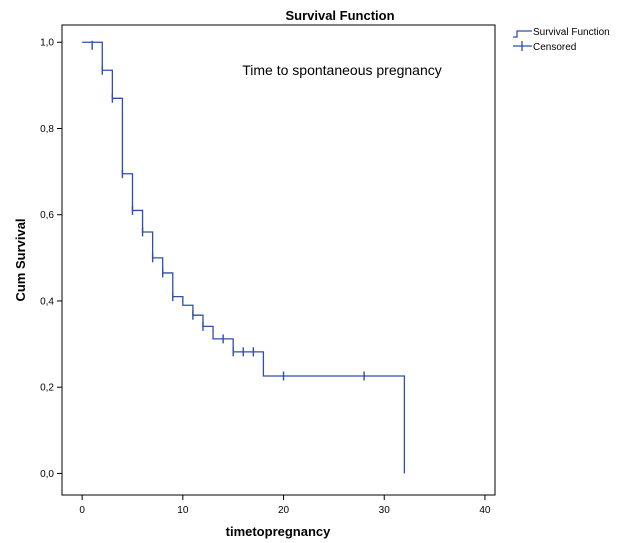 This screenshot has height=543, width=621. What do you see at coordinates (47, 43) in the screenshot?
I see `y-tick-label: 1,0` at bounding box center [47, 43].